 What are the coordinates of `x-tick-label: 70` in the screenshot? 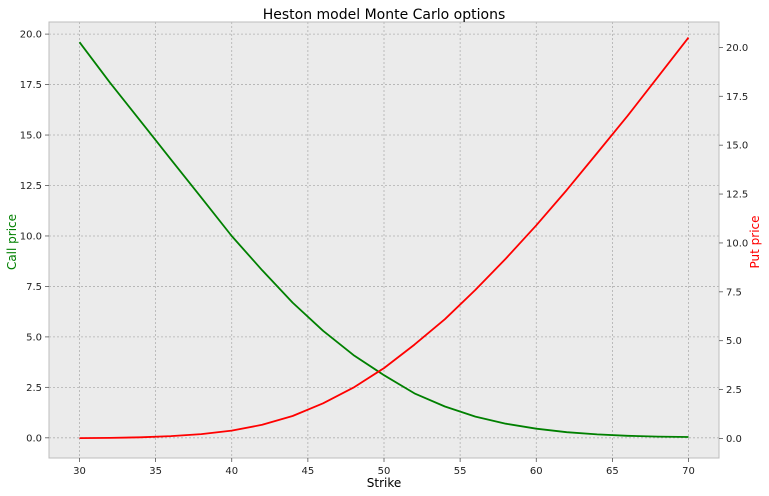 It's located at (688, 471).